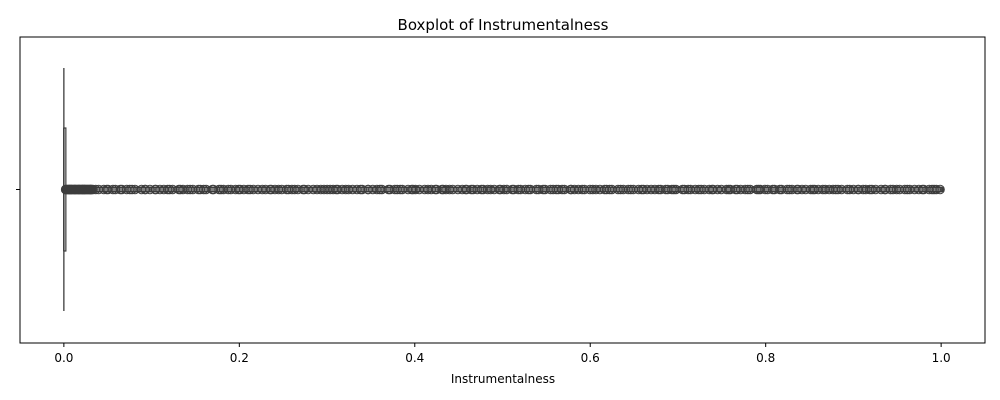  I want to click on chart-title: Boxplot of Instrumentalness, so click(503, 25).